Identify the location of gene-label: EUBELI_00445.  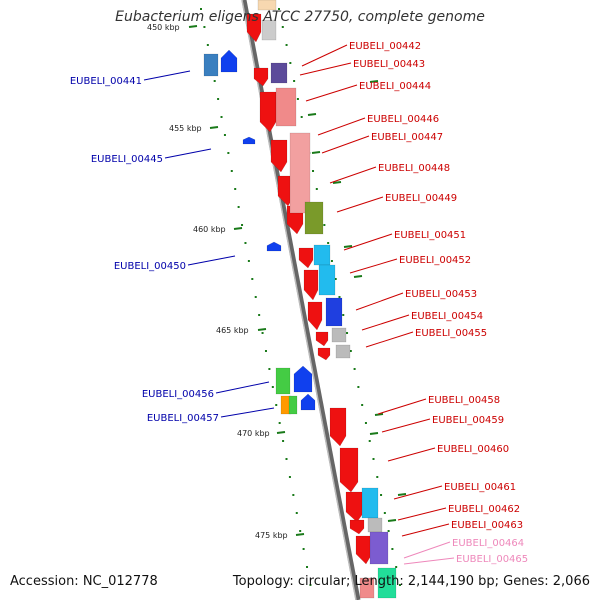
(127, 159).